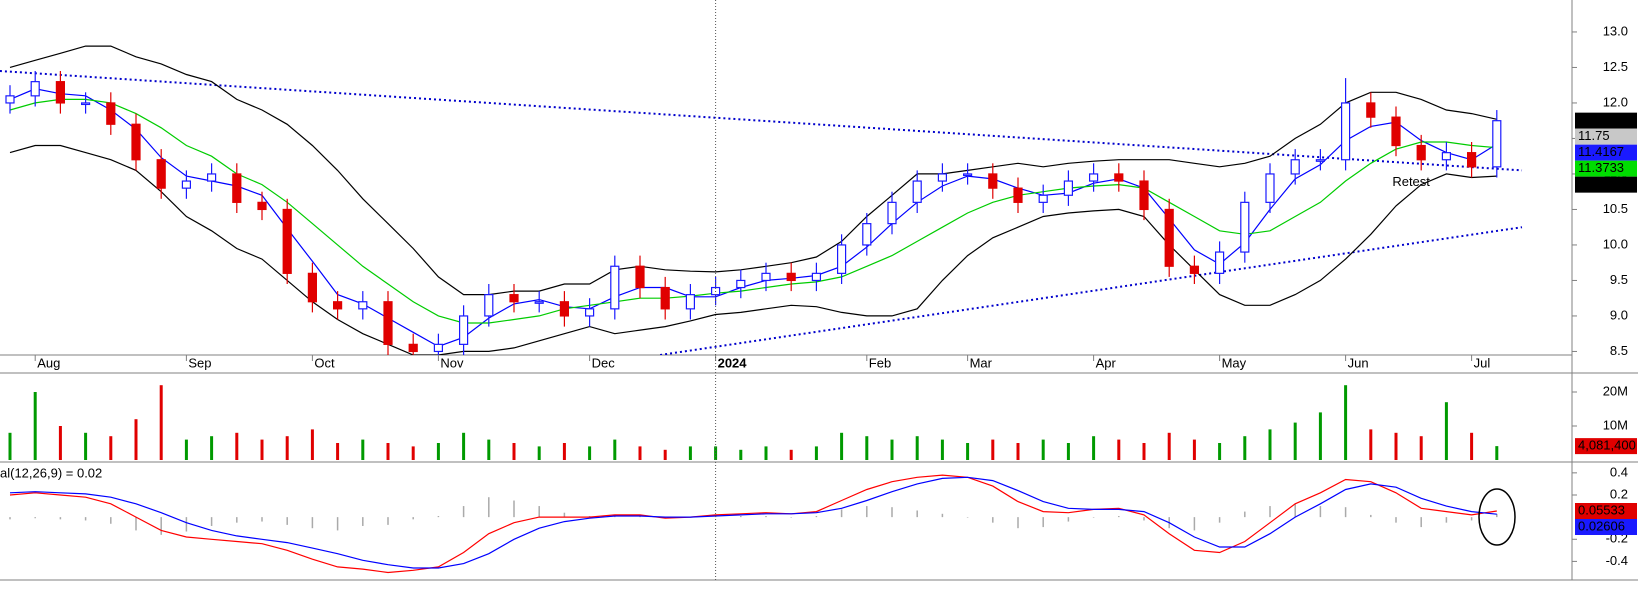 This screenshot has height=607, width=1638. I want to click on x-tick-label: 2024, so click(733, 362).